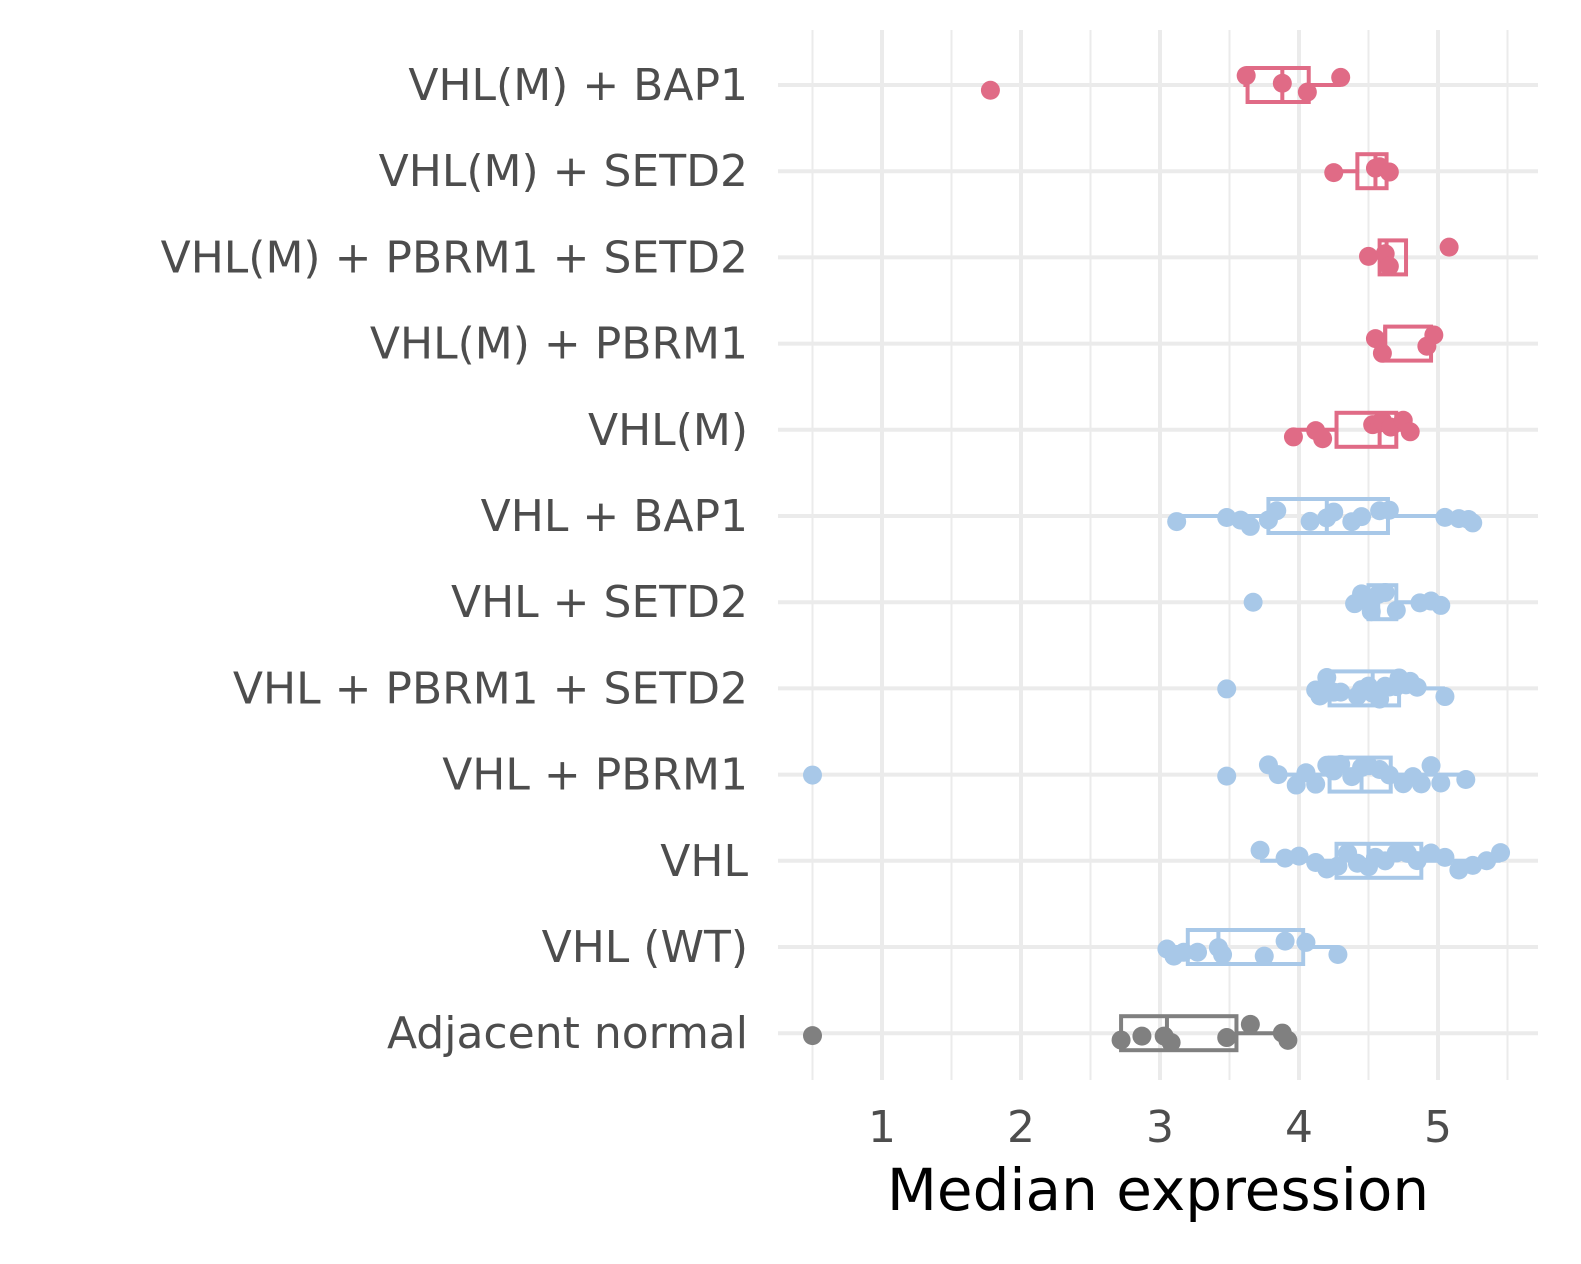 The image size is (1581, 1264). Describe the element at coordinates (578, 85) in the screenshot. I see `category-label: VHL(M) + BAP1` at that location.